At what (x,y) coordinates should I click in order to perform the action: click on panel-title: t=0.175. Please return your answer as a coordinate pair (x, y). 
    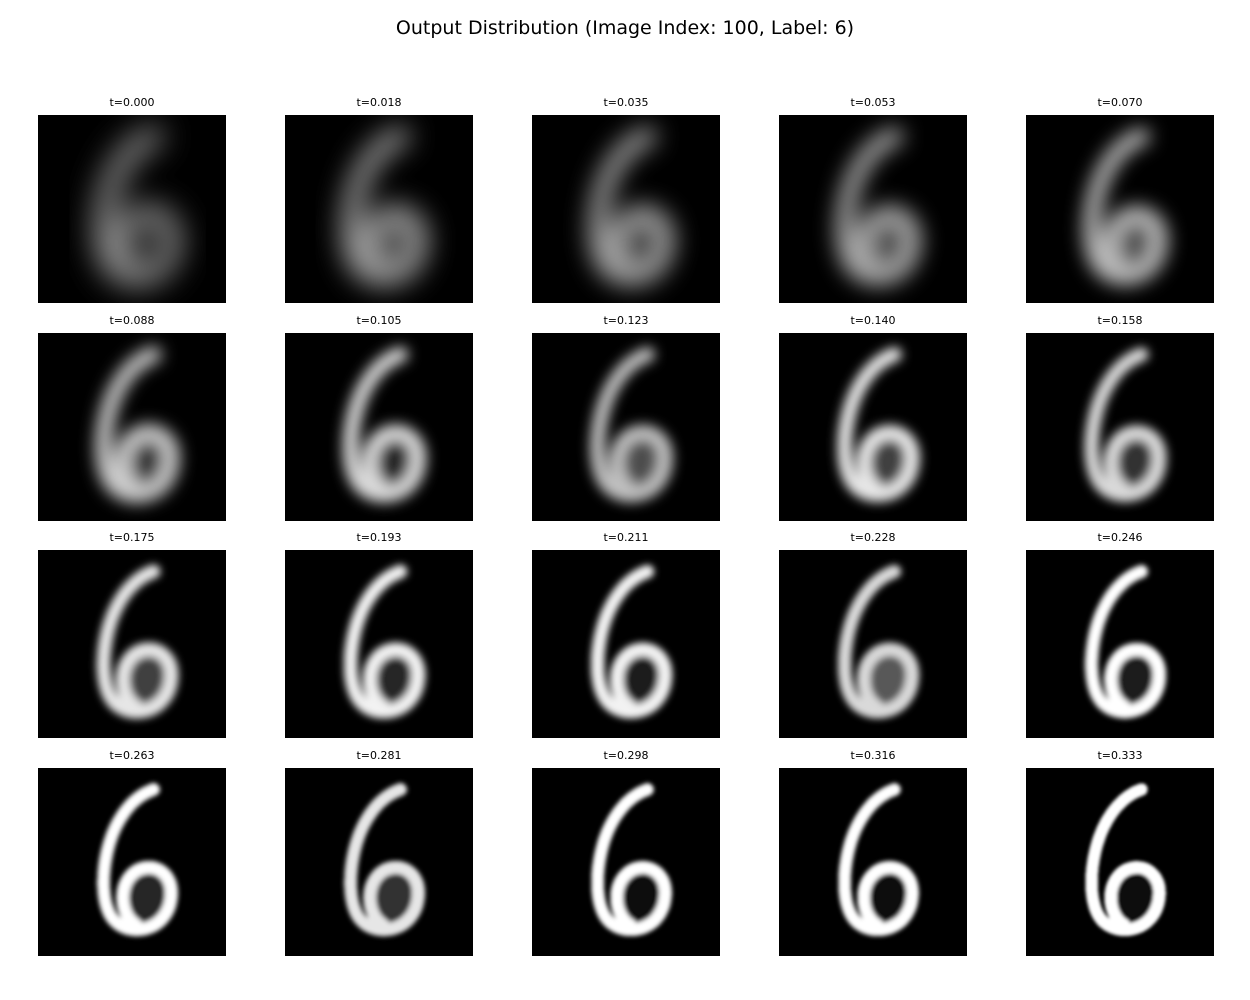
    Looking at the image, I should click on (132, 538).